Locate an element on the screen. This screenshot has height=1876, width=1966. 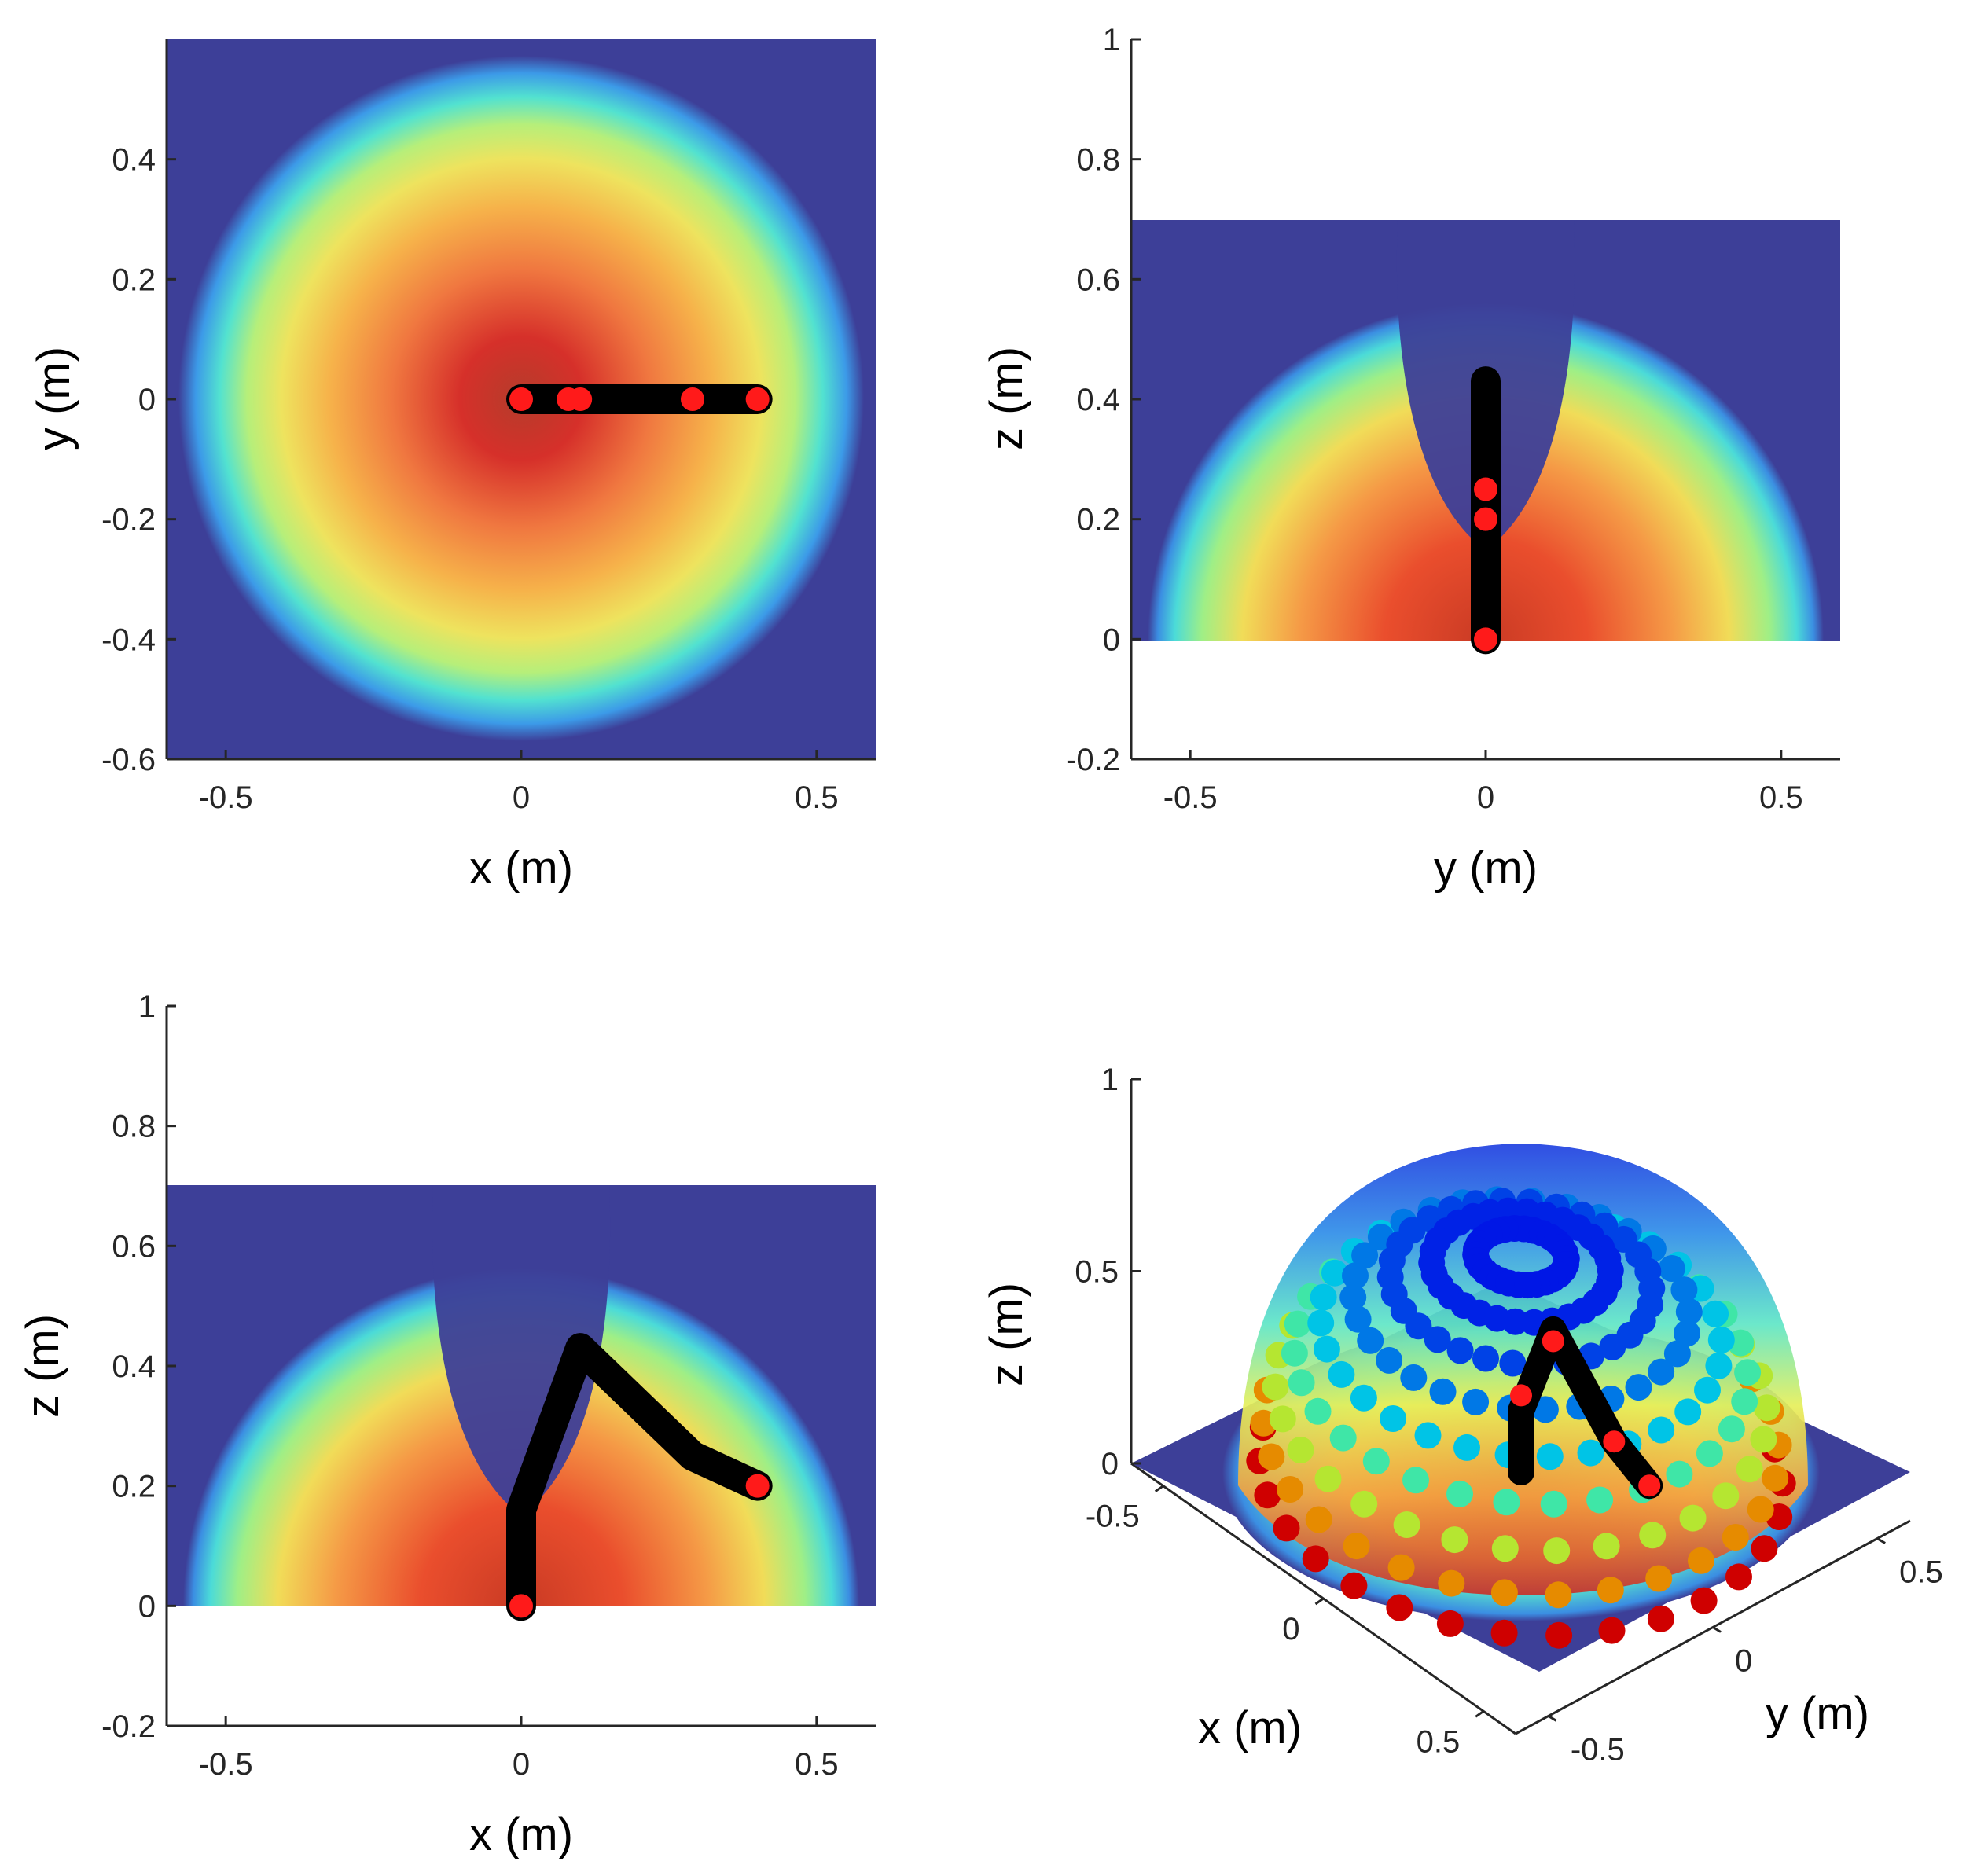
x-tick is located at coordinates (1480, 1714).